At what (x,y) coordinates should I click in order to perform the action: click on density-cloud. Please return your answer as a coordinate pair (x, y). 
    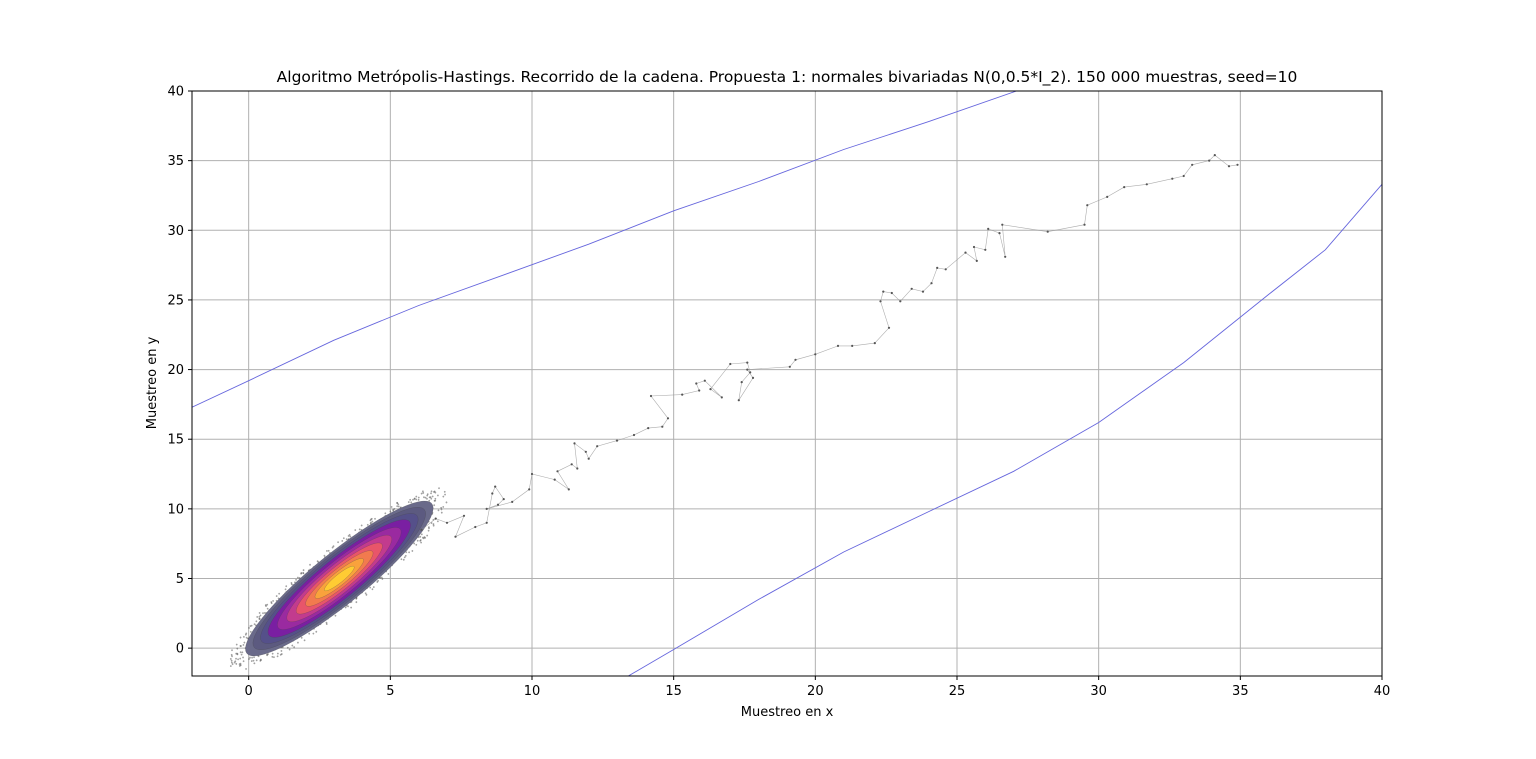
    Looking at the image, I should click on (338, 578).